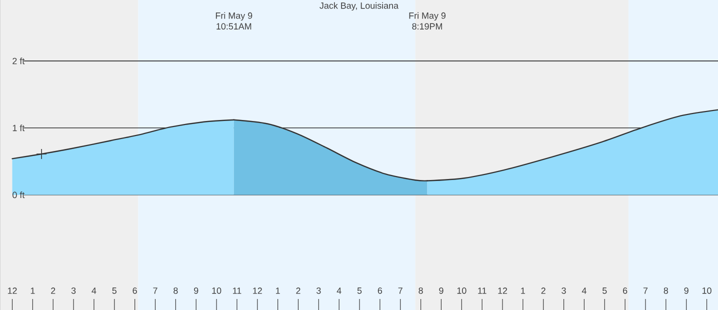 The image size is (718, 310). I want to click on annotation: 8:19PM, so click(427, 26).